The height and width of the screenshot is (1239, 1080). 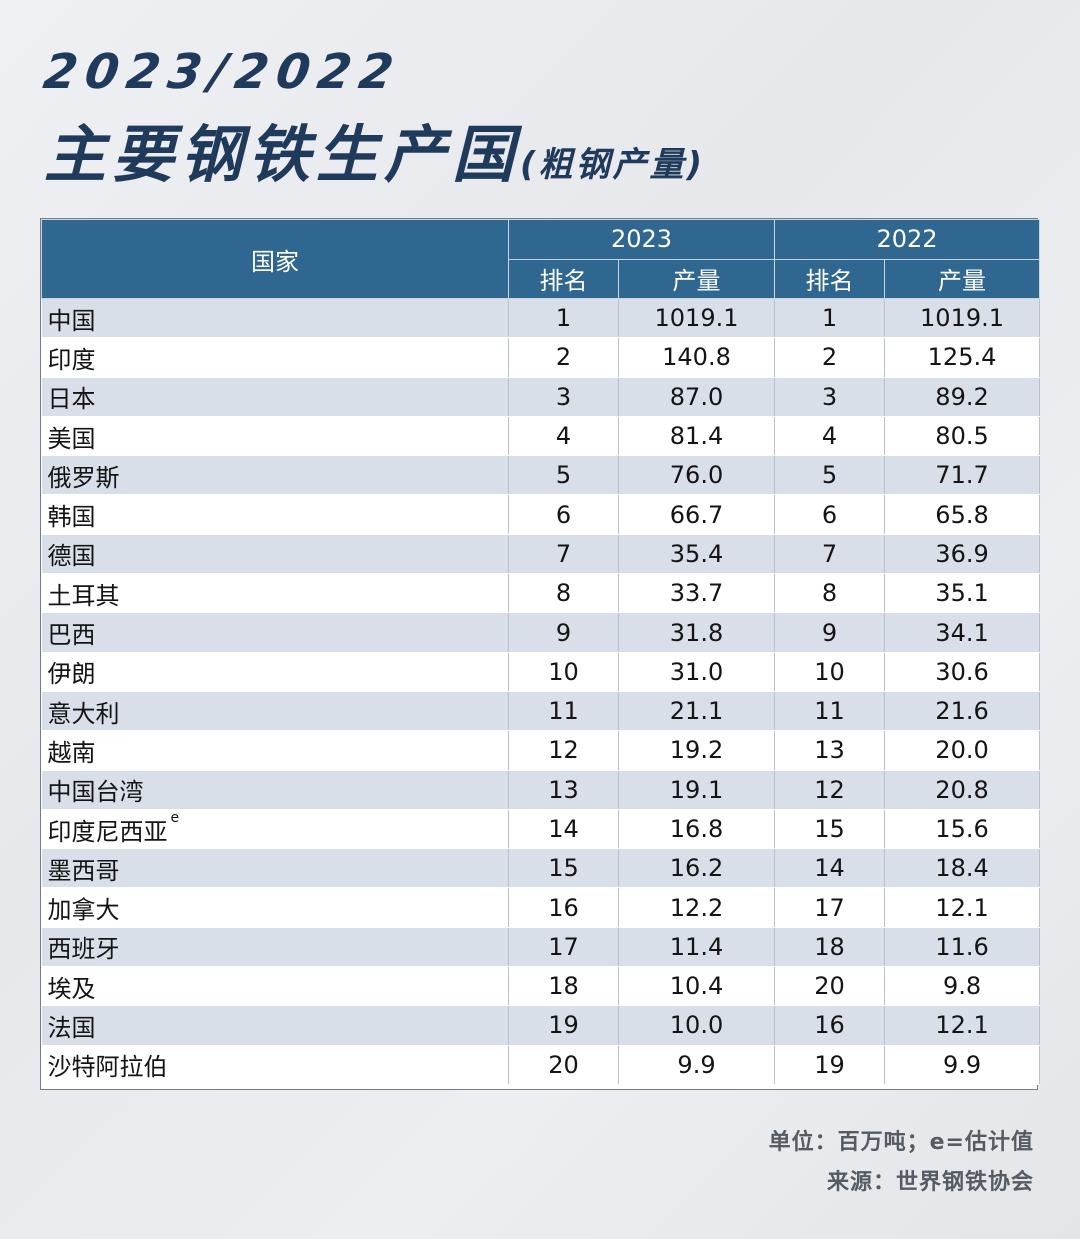 I want to click on output-2022-cell: 1019.1, so click(x=962, y=318).